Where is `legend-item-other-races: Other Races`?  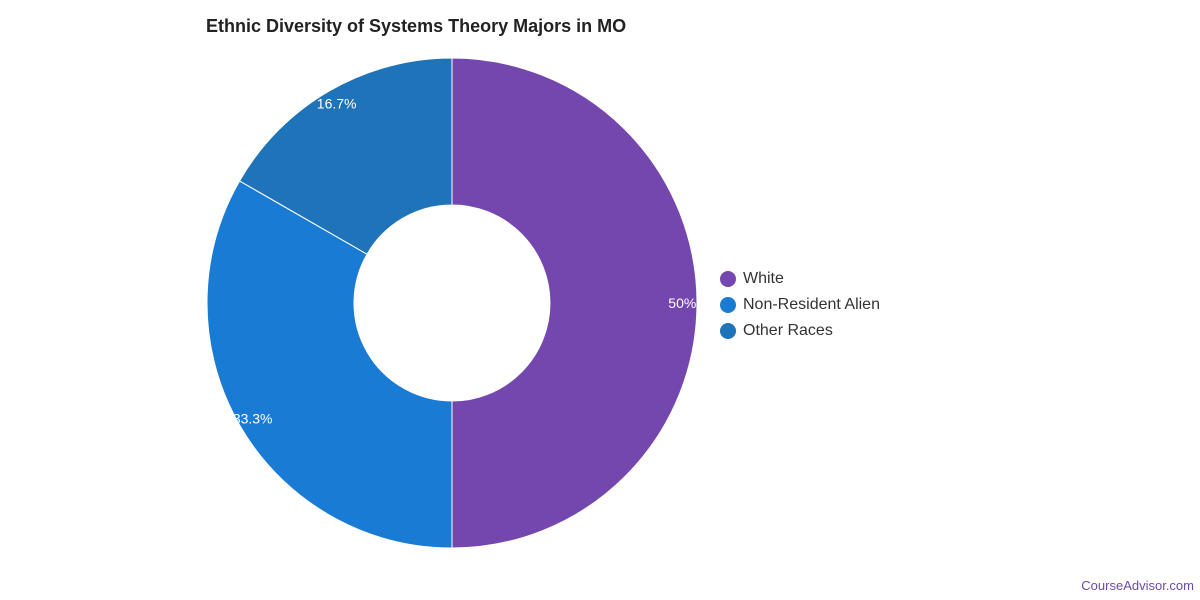
legend-item-other-races: Other Races is located at coordinates (800, 331).